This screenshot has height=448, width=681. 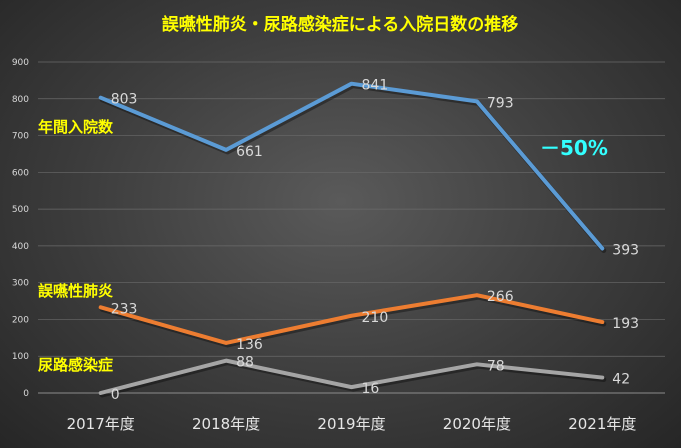 What do you see at coordinates (625, 324) in the screenshot?
I see `data-label: 193` at bounding box center [625, 324].